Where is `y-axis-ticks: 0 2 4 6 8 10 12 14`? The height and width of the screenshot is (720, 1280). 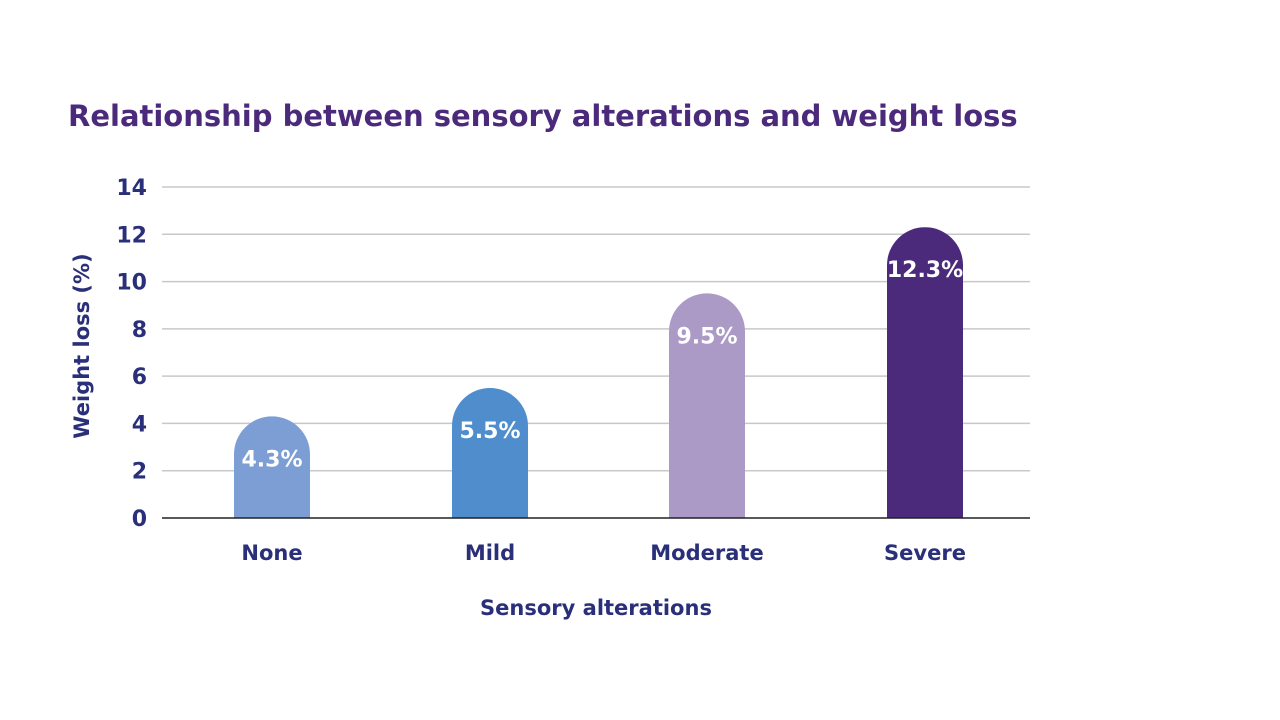 y-axis-ticks: 0 2 4 6 8 10 12 14 is located at coordinates (131, 354).